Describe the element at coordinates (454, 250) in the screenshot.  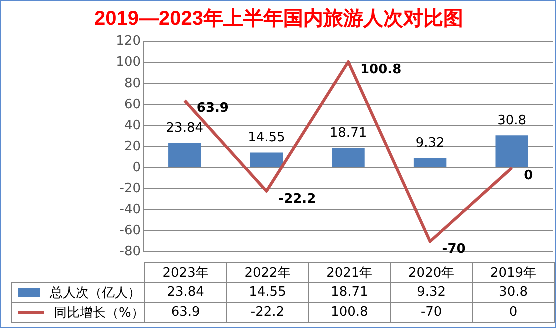
I see `text: -70` at that location.